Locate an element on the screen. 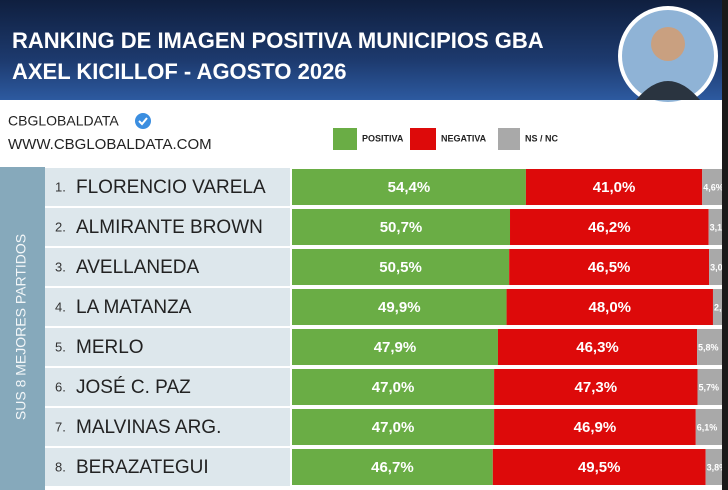 This screenshot has width=728, height=490. side-band is located at coordinates (22, 328).